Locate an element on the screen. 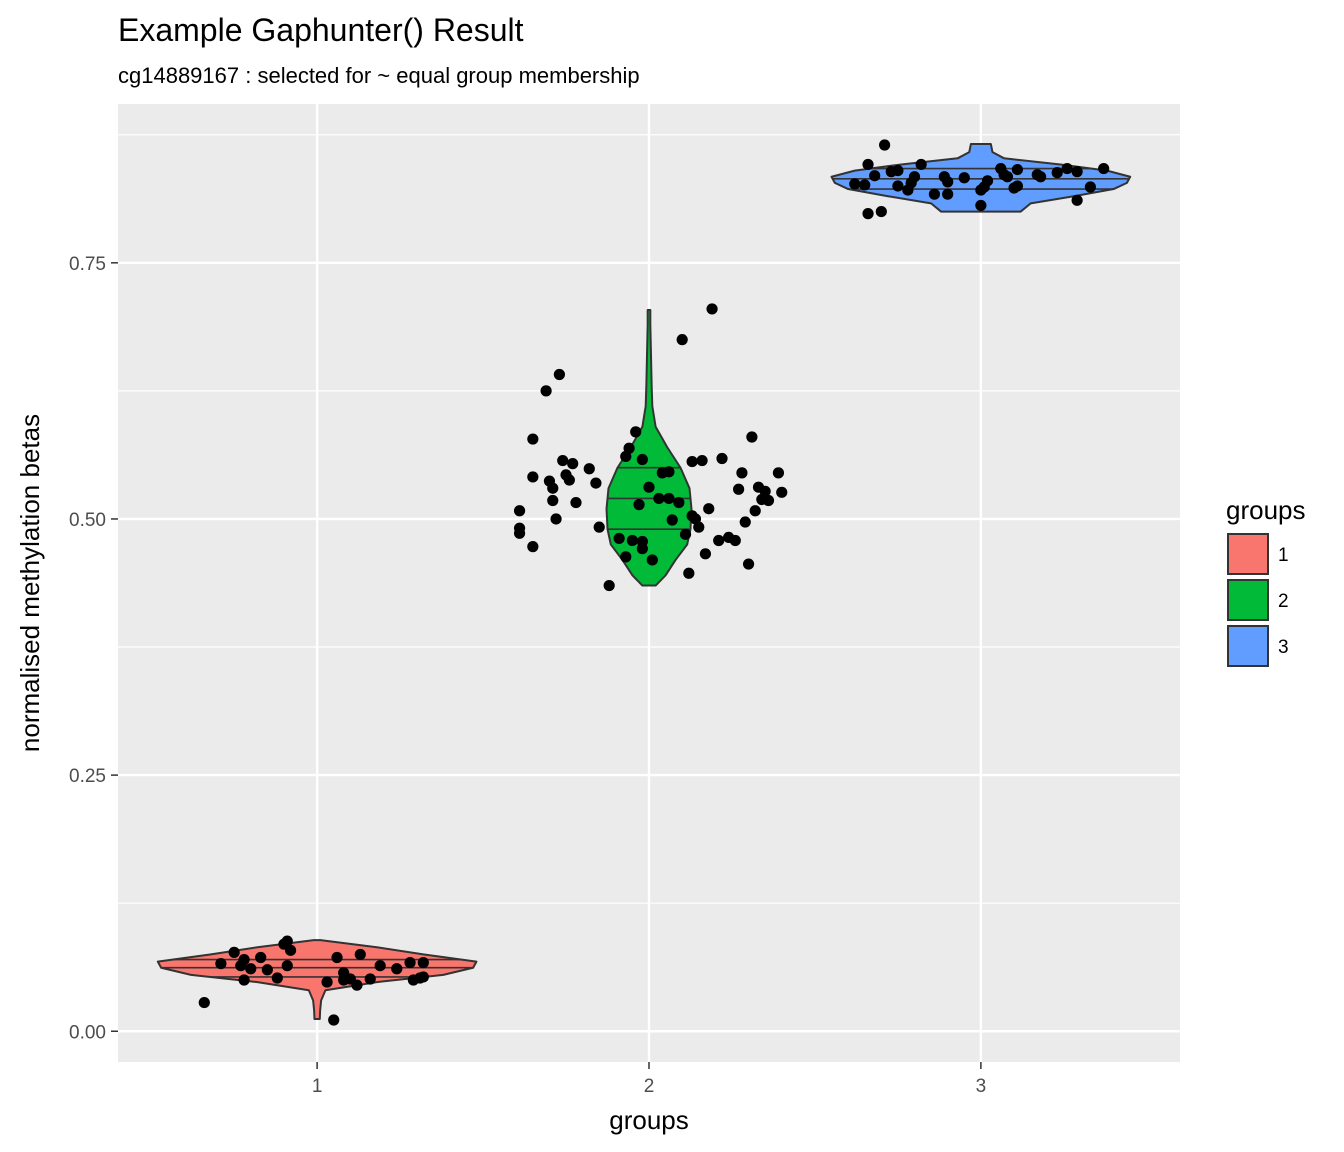 The height and width of the screenshot is (1152, 1344). y-tick-label: 0.50 is located at coordinates (87, 520).